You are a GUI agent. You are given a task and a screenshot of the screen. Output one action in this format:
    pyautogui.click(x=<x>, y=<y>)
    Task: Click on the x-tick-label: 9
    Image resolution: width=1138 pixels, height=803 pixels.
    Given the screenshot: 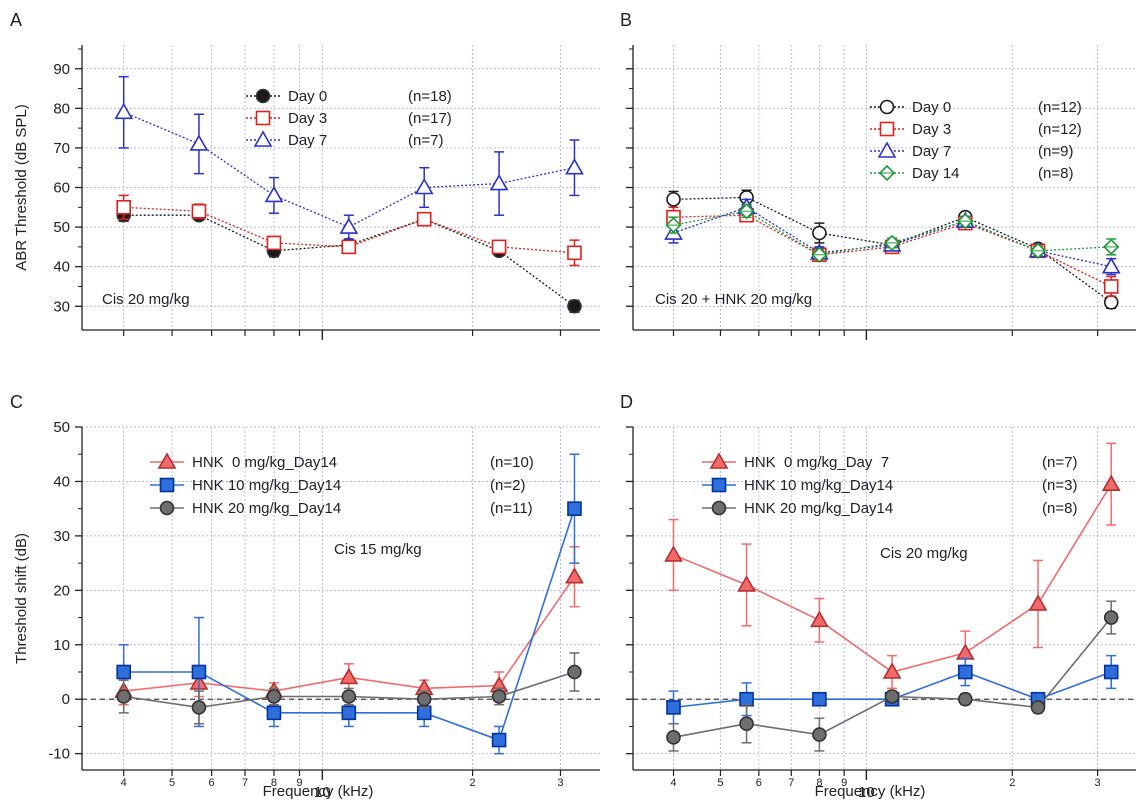 What is the action you would take?
    pyautogui.click(x=844, y=783)
    